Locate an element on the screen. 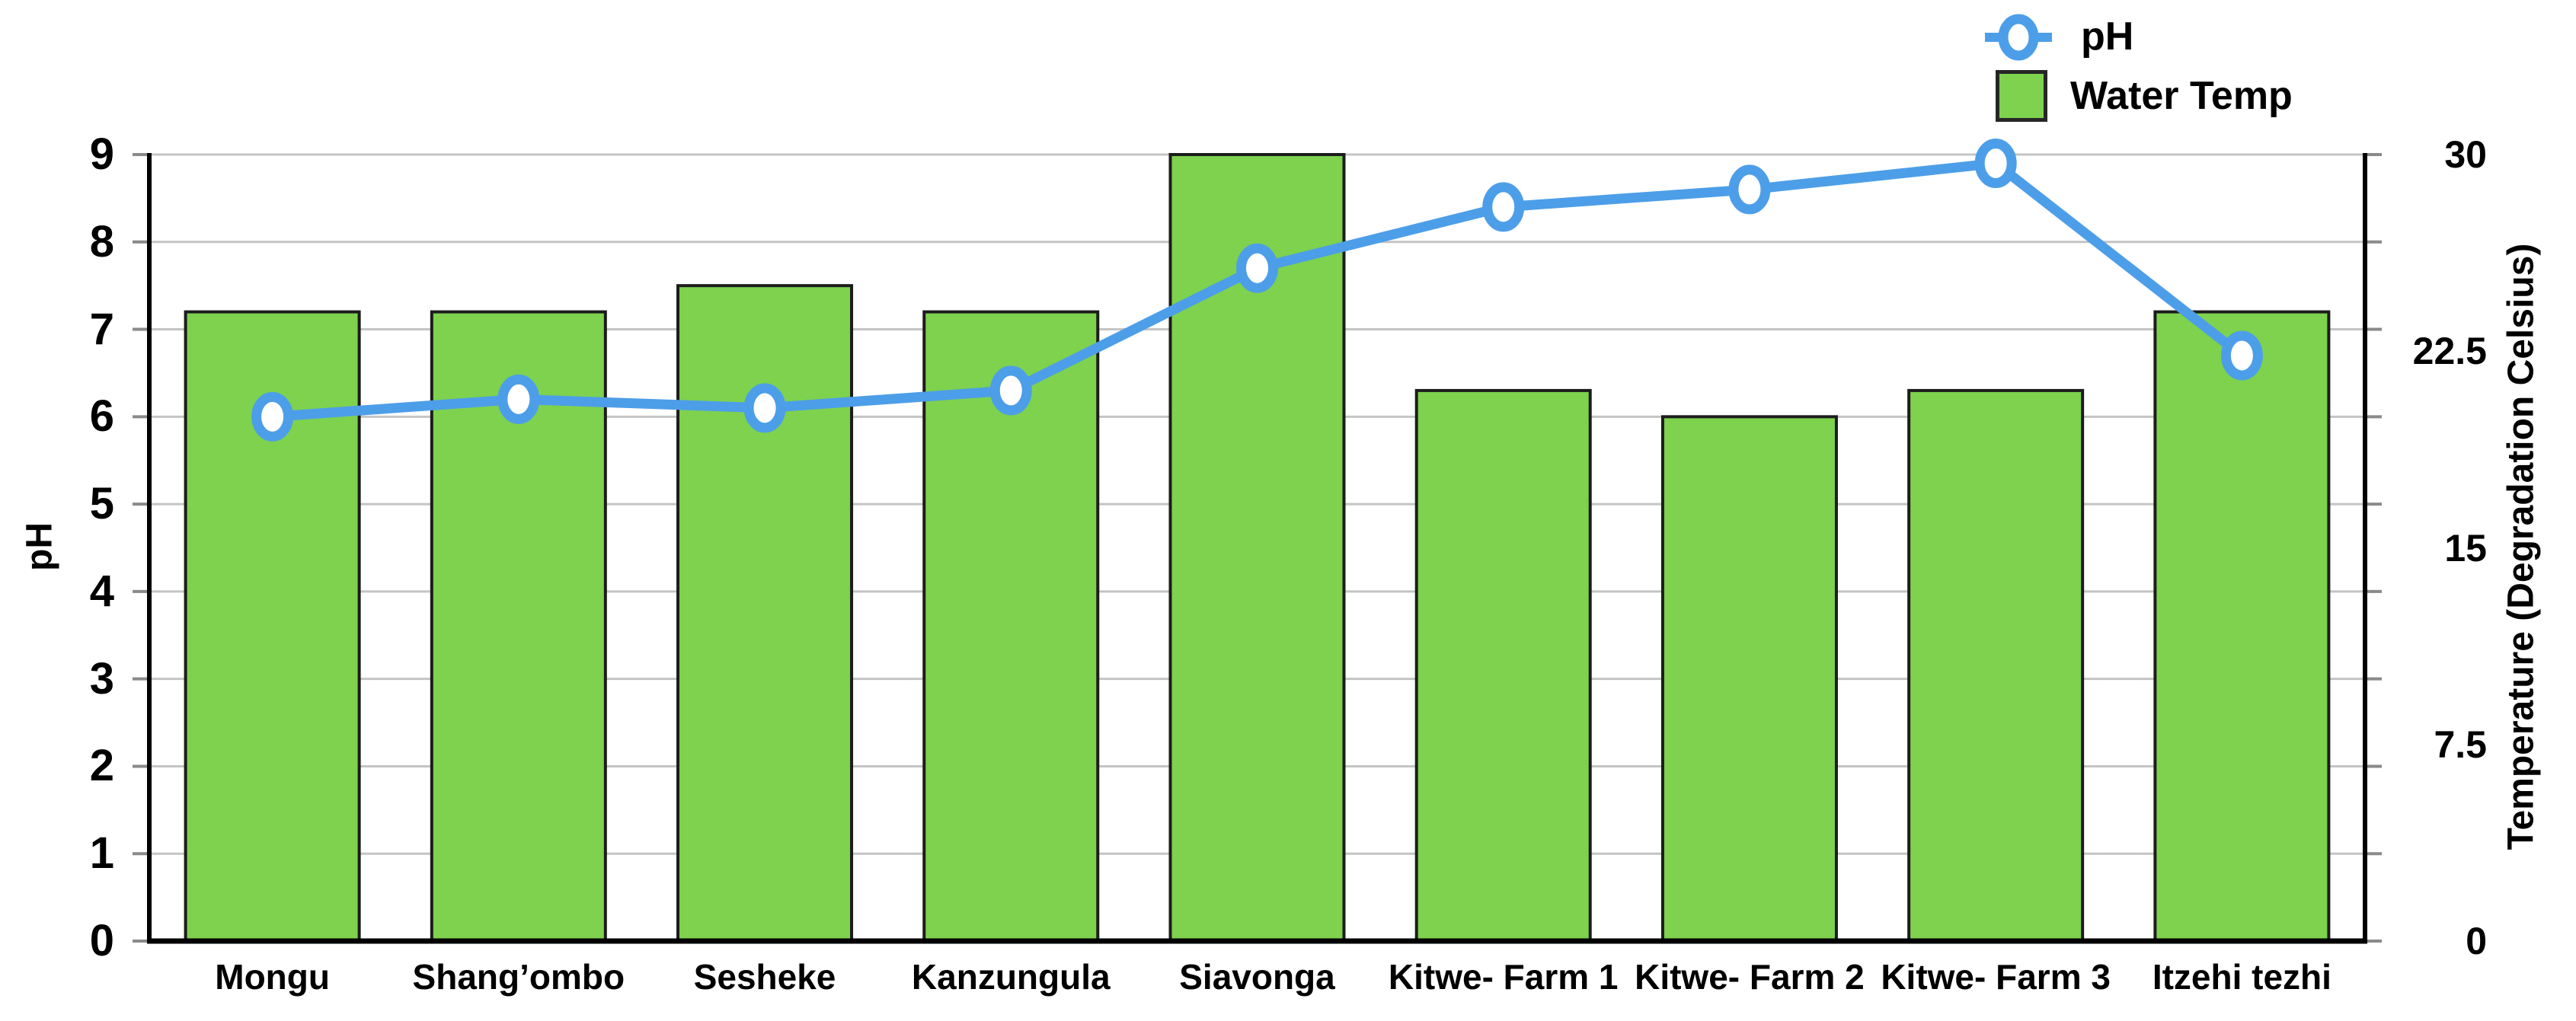  ph-marker-mongu is located at coordinates (272, 416).